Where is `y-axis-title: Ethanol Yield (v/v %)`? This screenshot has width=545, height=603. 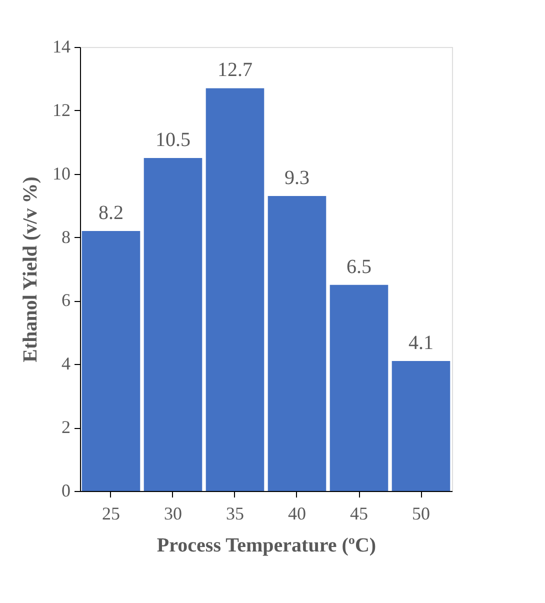 y-axis-title: Ethanol Yield (v/v %) is located at coordinates (31, 269).